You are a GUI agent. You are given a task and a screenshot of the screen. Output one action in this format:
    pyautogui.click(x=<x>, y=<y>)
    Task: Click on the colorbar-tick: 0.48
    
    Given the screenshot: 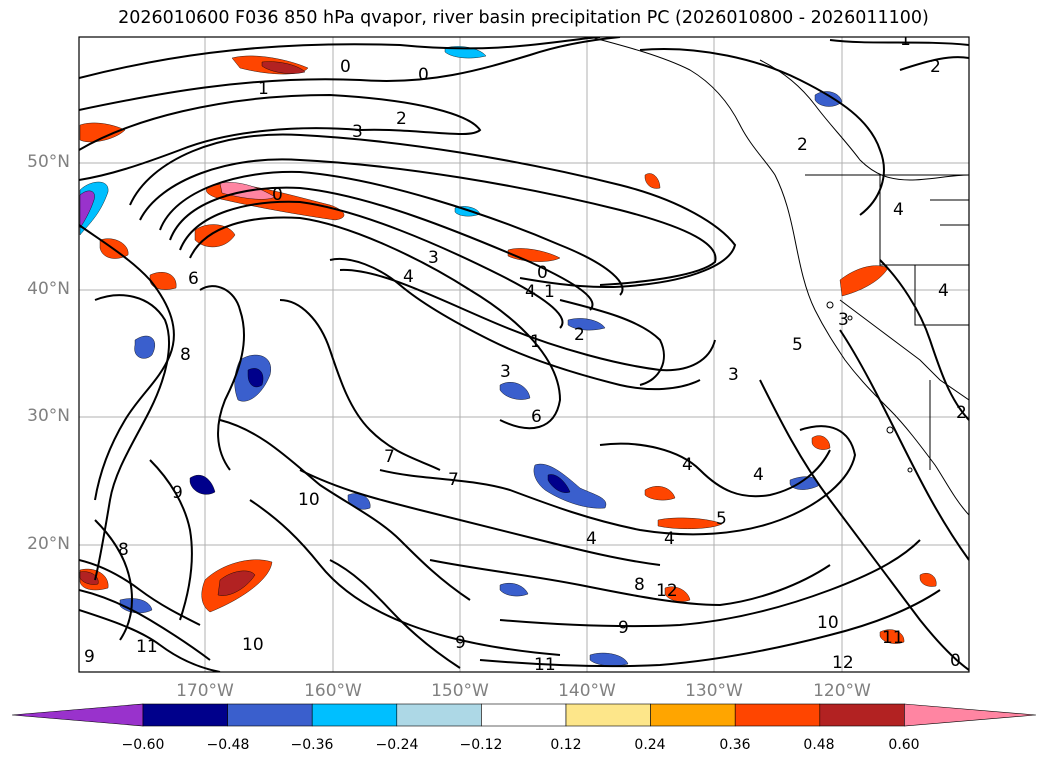 What is the action you would take?
    pyautogui.click(x=819, y=745)
    